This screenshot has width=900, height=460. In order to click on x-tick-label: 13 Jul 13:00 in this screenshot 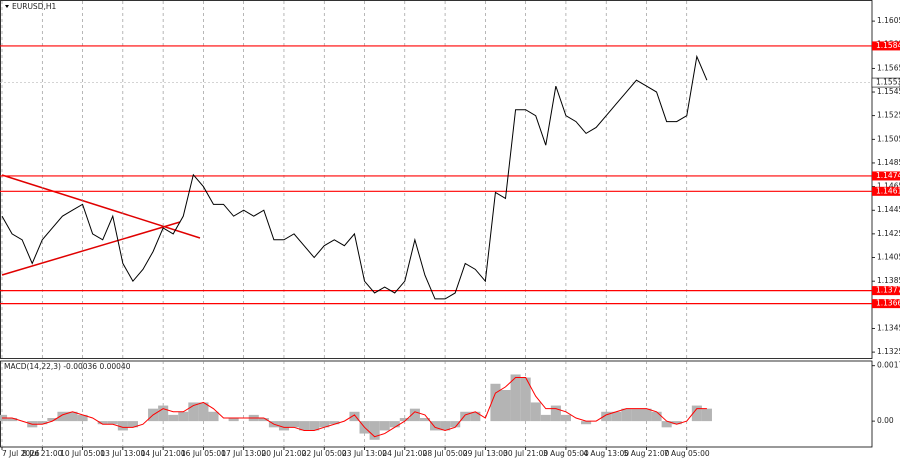, I will do `click(122, 453)`.